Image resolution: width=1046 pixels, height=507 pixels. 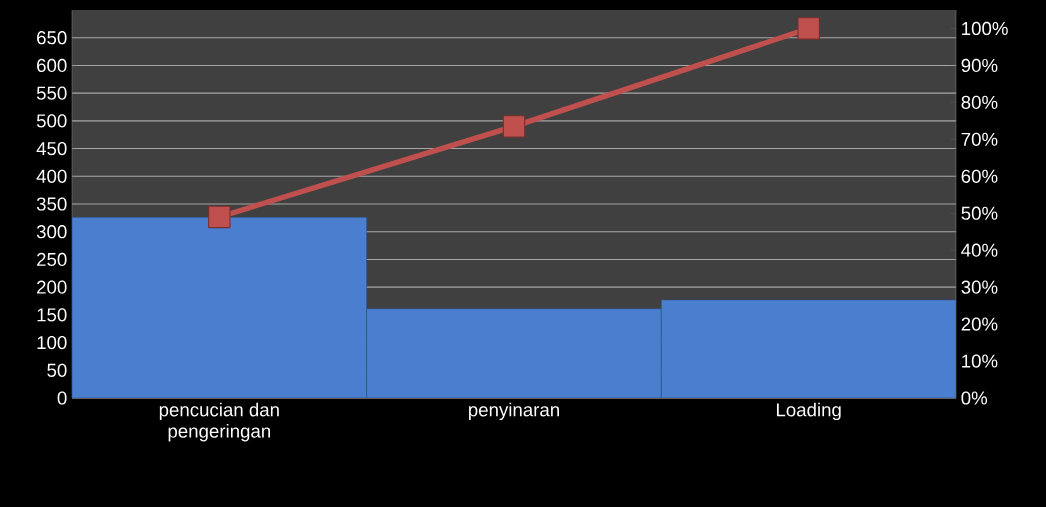 I want to click on x-tick-label: Loading, so click(x=808, y=411).